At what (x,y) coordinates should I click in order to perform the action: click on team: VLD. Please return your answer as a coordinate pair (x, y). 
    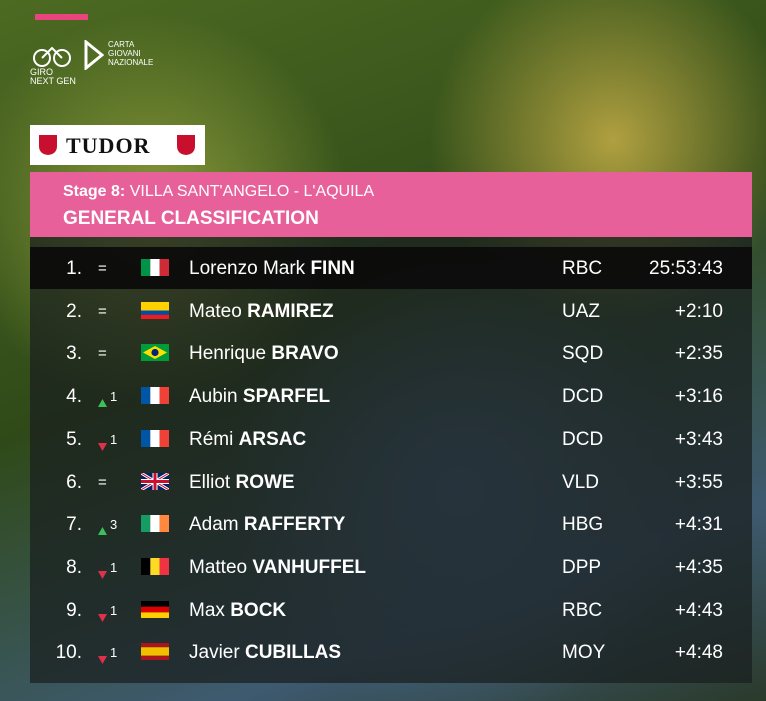
    Looking at the image, I should click on (580, 482).